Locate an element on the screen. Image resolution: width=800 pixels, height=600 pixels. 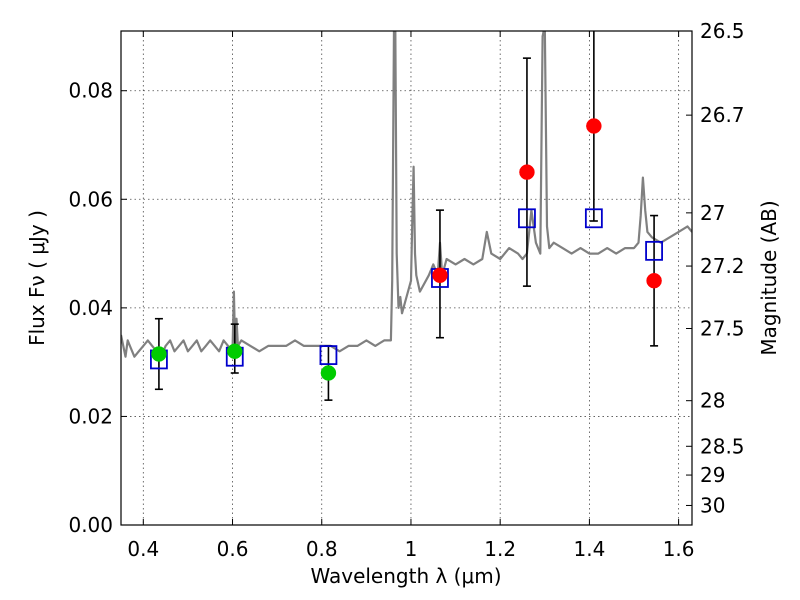
y-axis-left: 0.00 0.02 0.04 0.06 0.08 is located at coordinates (97, 308).